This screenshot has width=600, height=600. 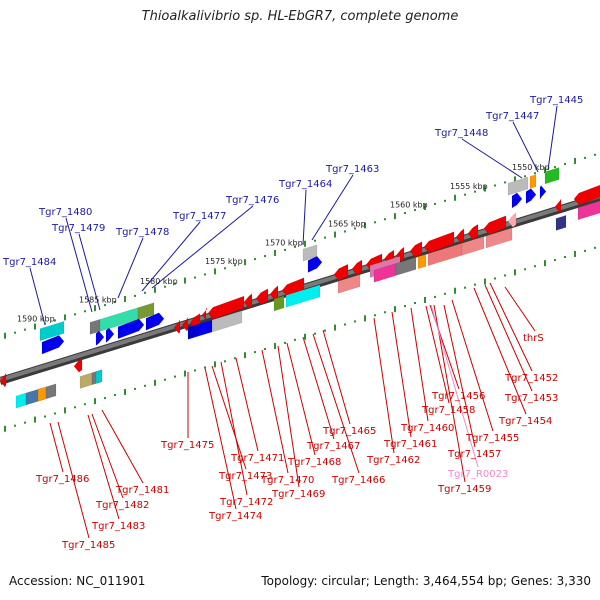 I want to click on gene-label: Tgr7_1477, so click(x=199, y=216).